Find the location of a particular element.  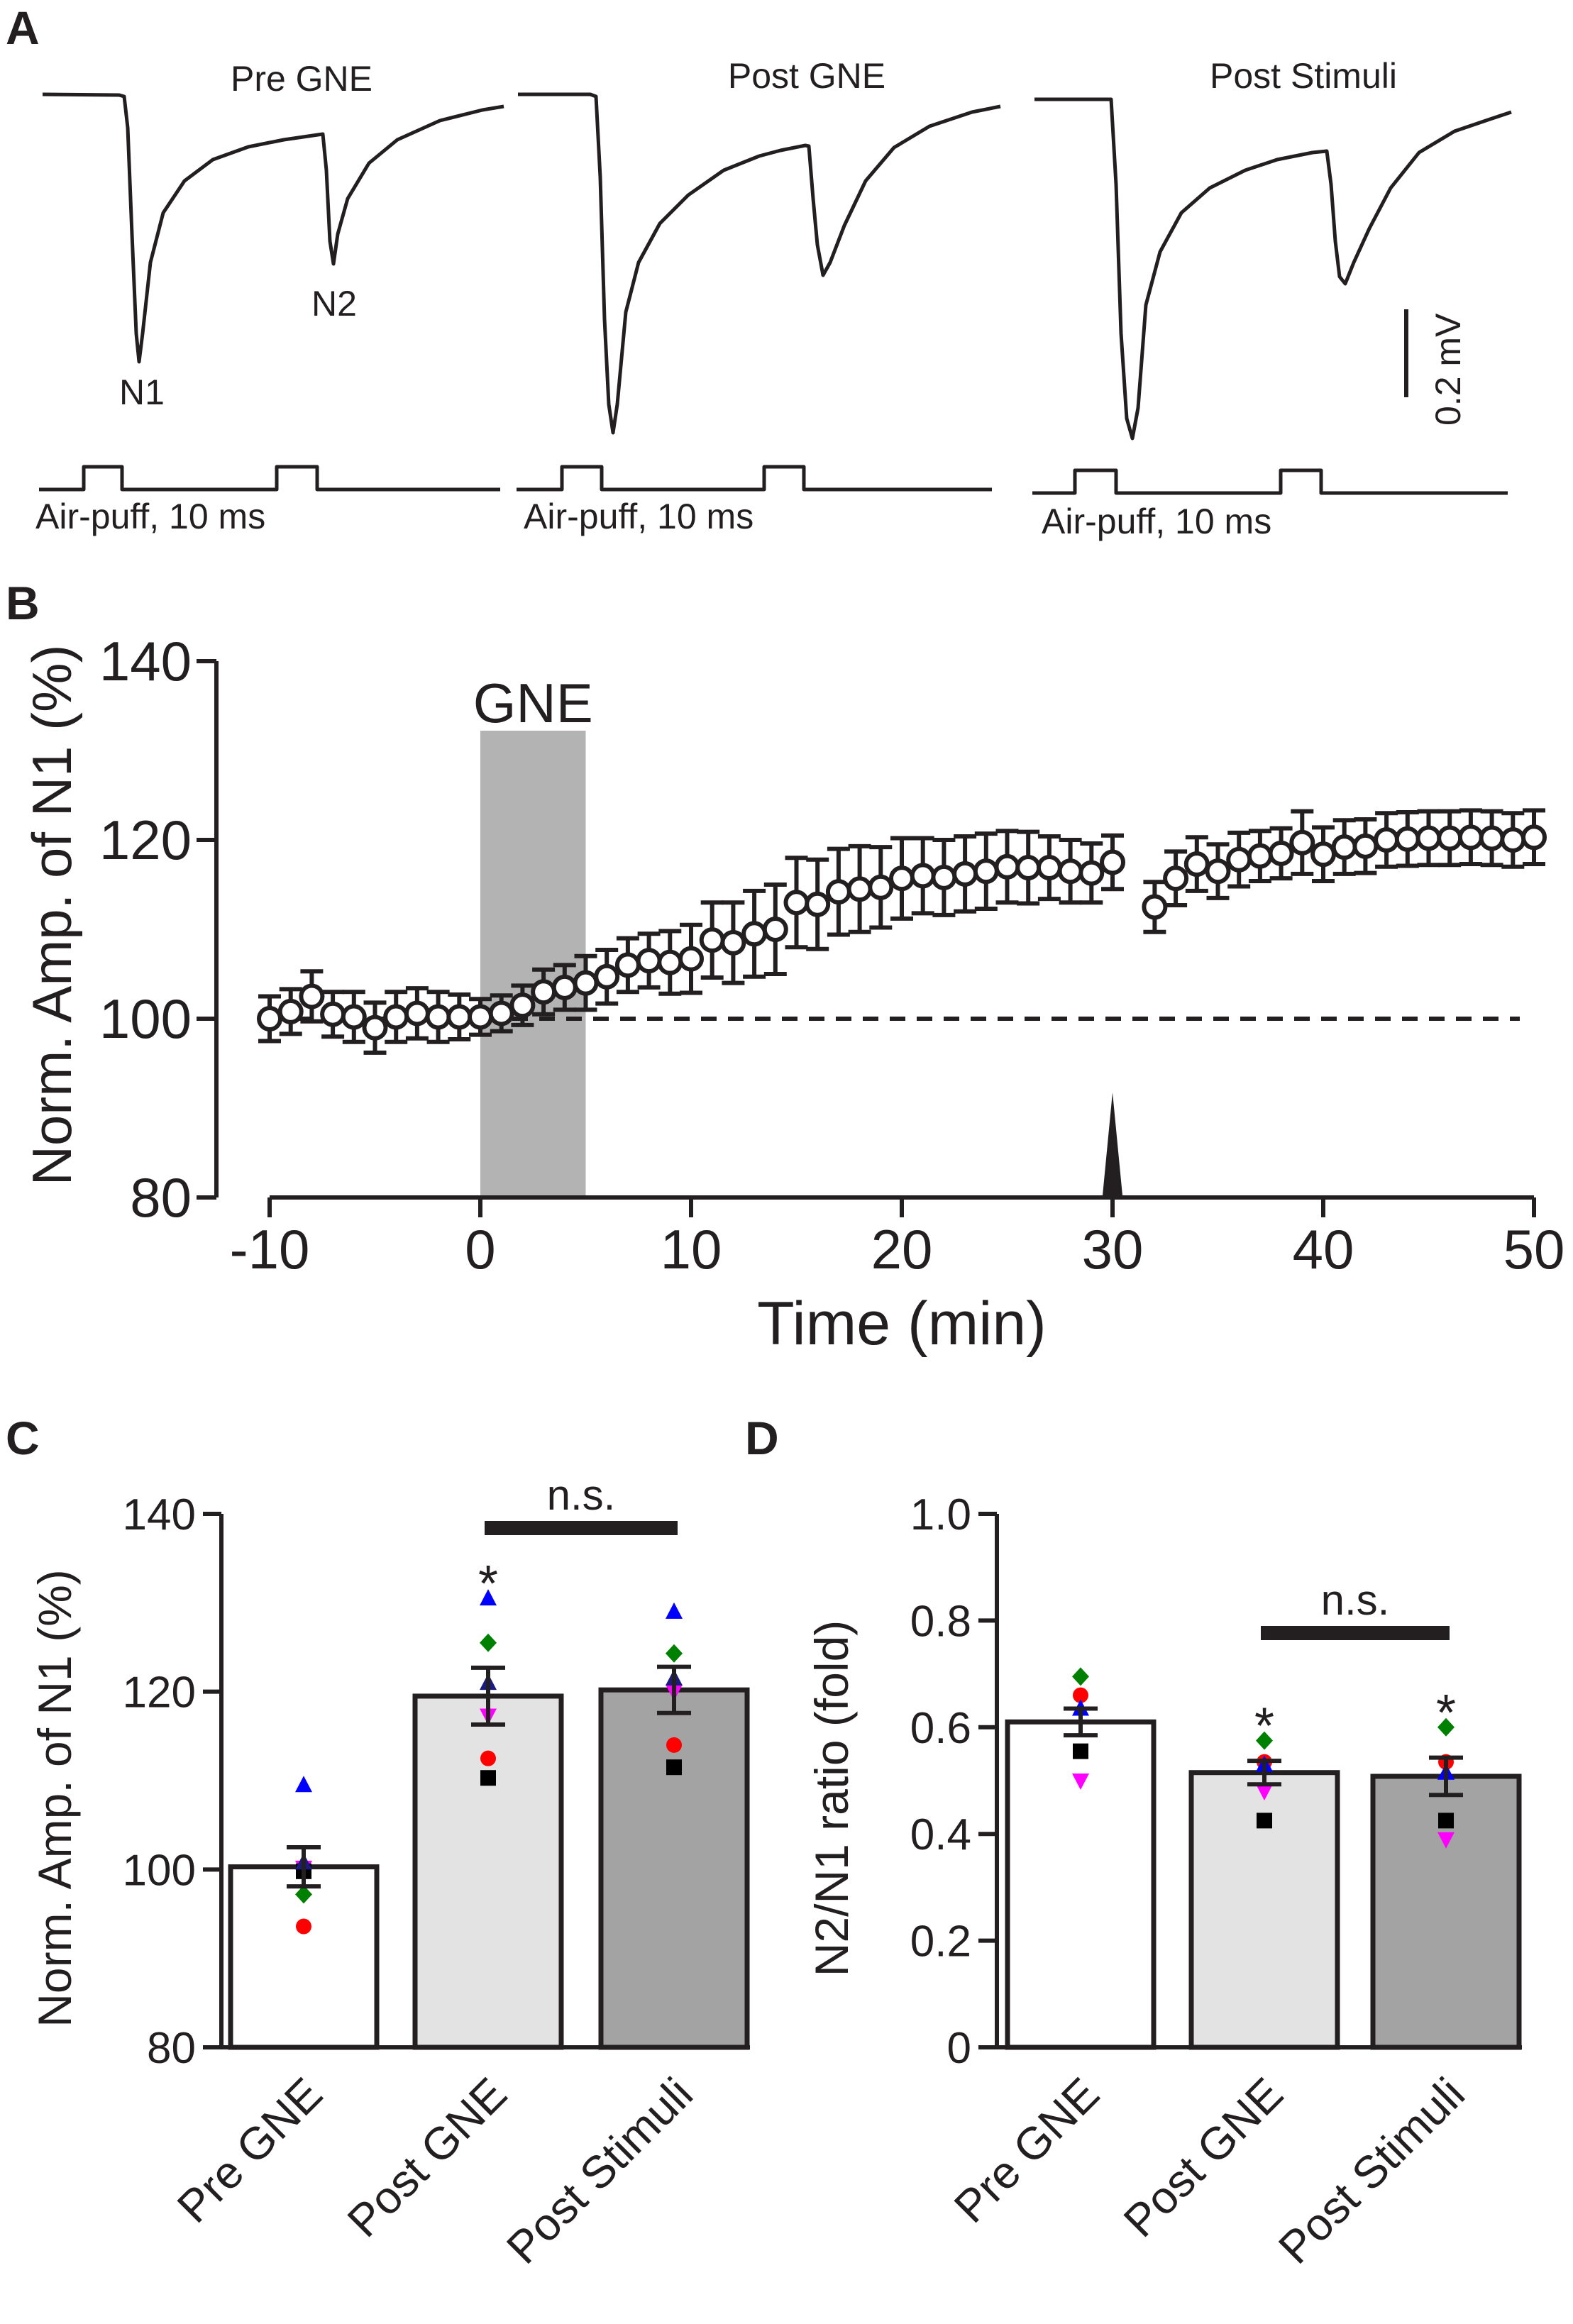

y-axis-label: Norm. Amp. of N1 (%) is located at coordinates (54, 1798).